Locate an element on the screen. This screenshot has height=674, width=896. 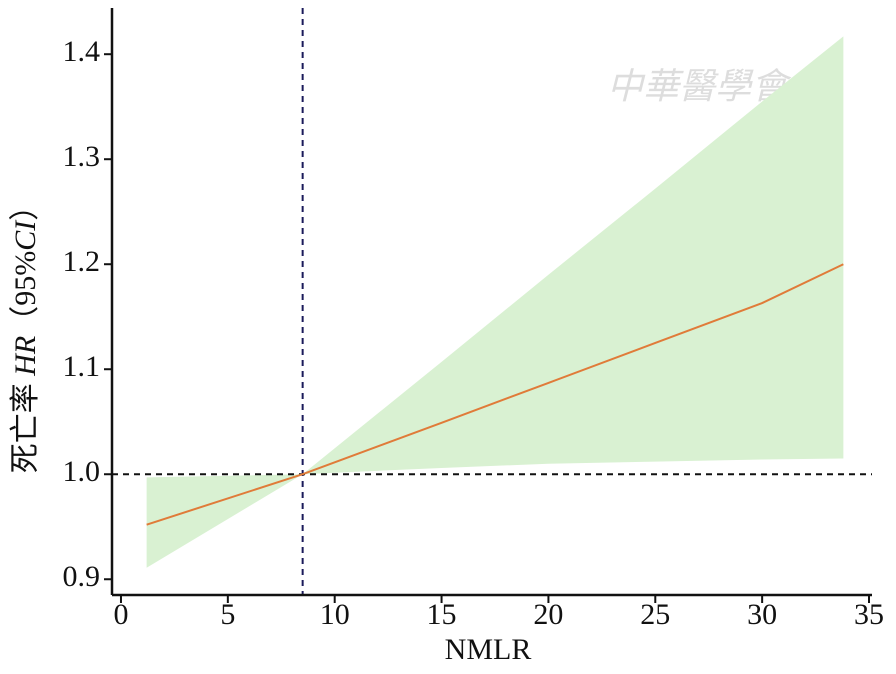
y-label-part: CI is located at coordinates (25, 235).